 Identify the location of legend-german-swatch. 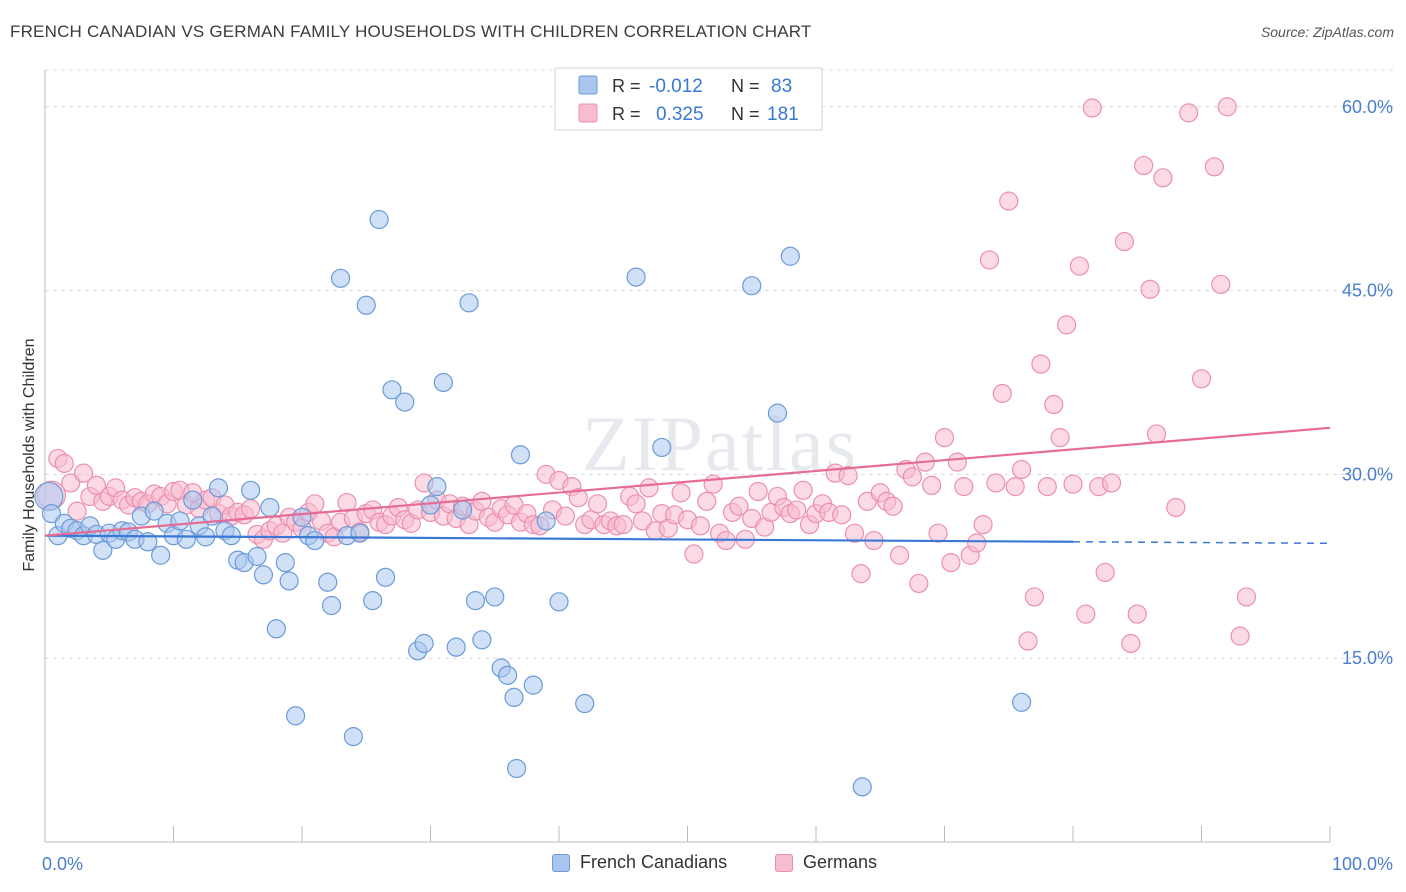
(588, 113).